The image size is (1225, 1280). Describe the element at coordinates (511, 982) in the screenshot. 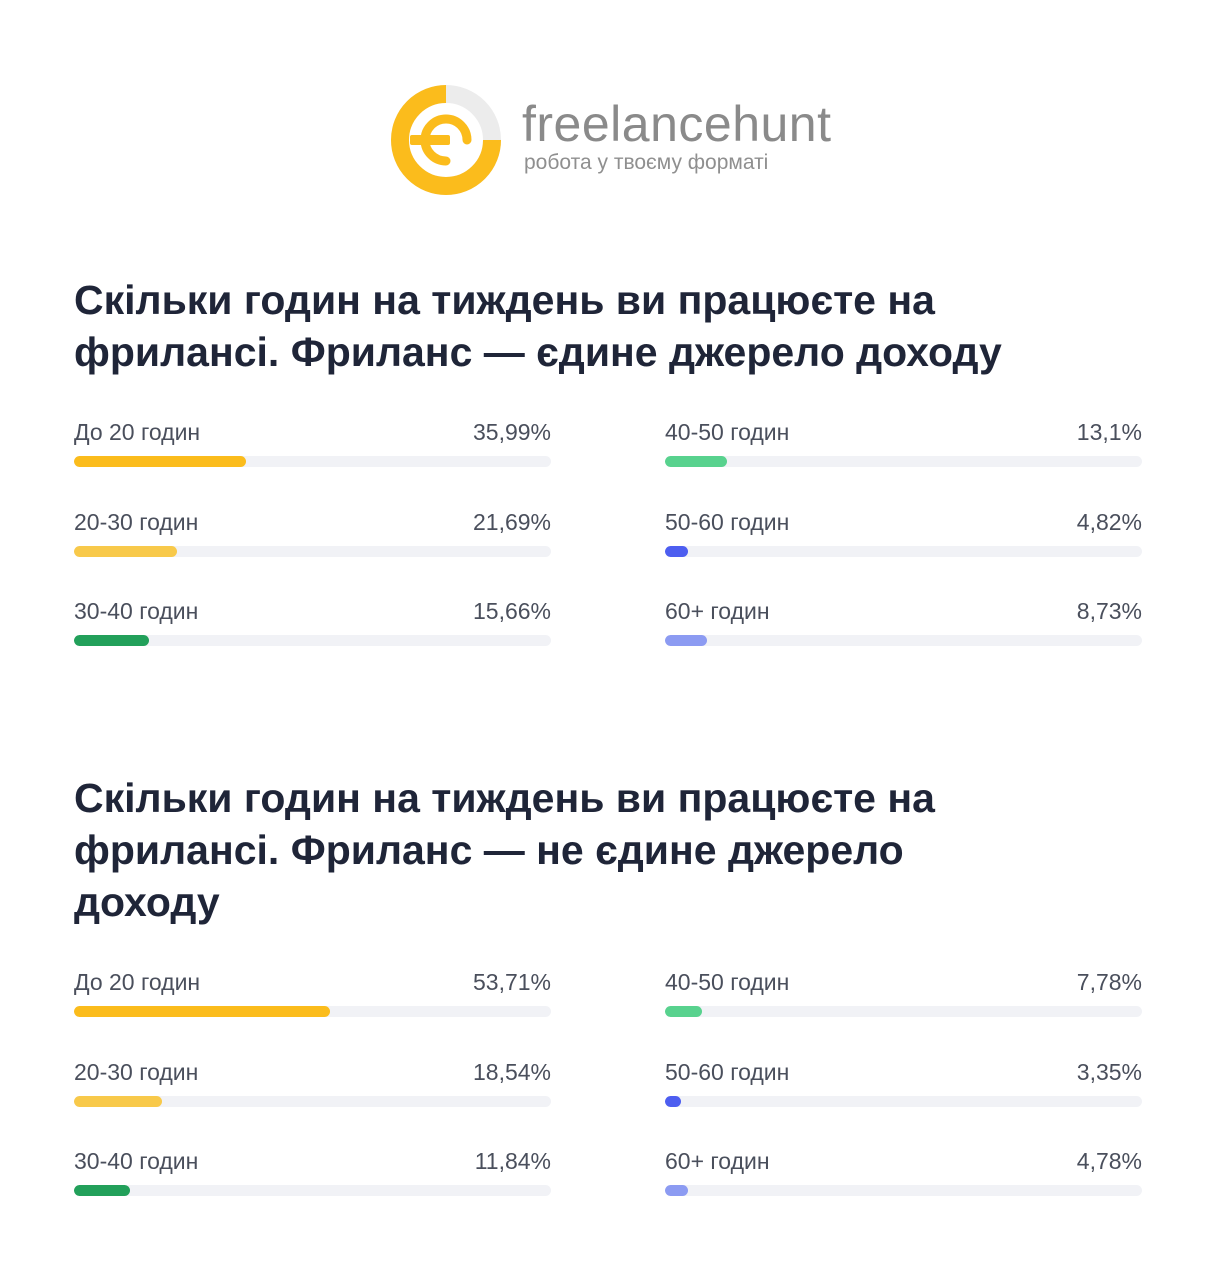

I see `bar-value-label: 53,71%` at that location.